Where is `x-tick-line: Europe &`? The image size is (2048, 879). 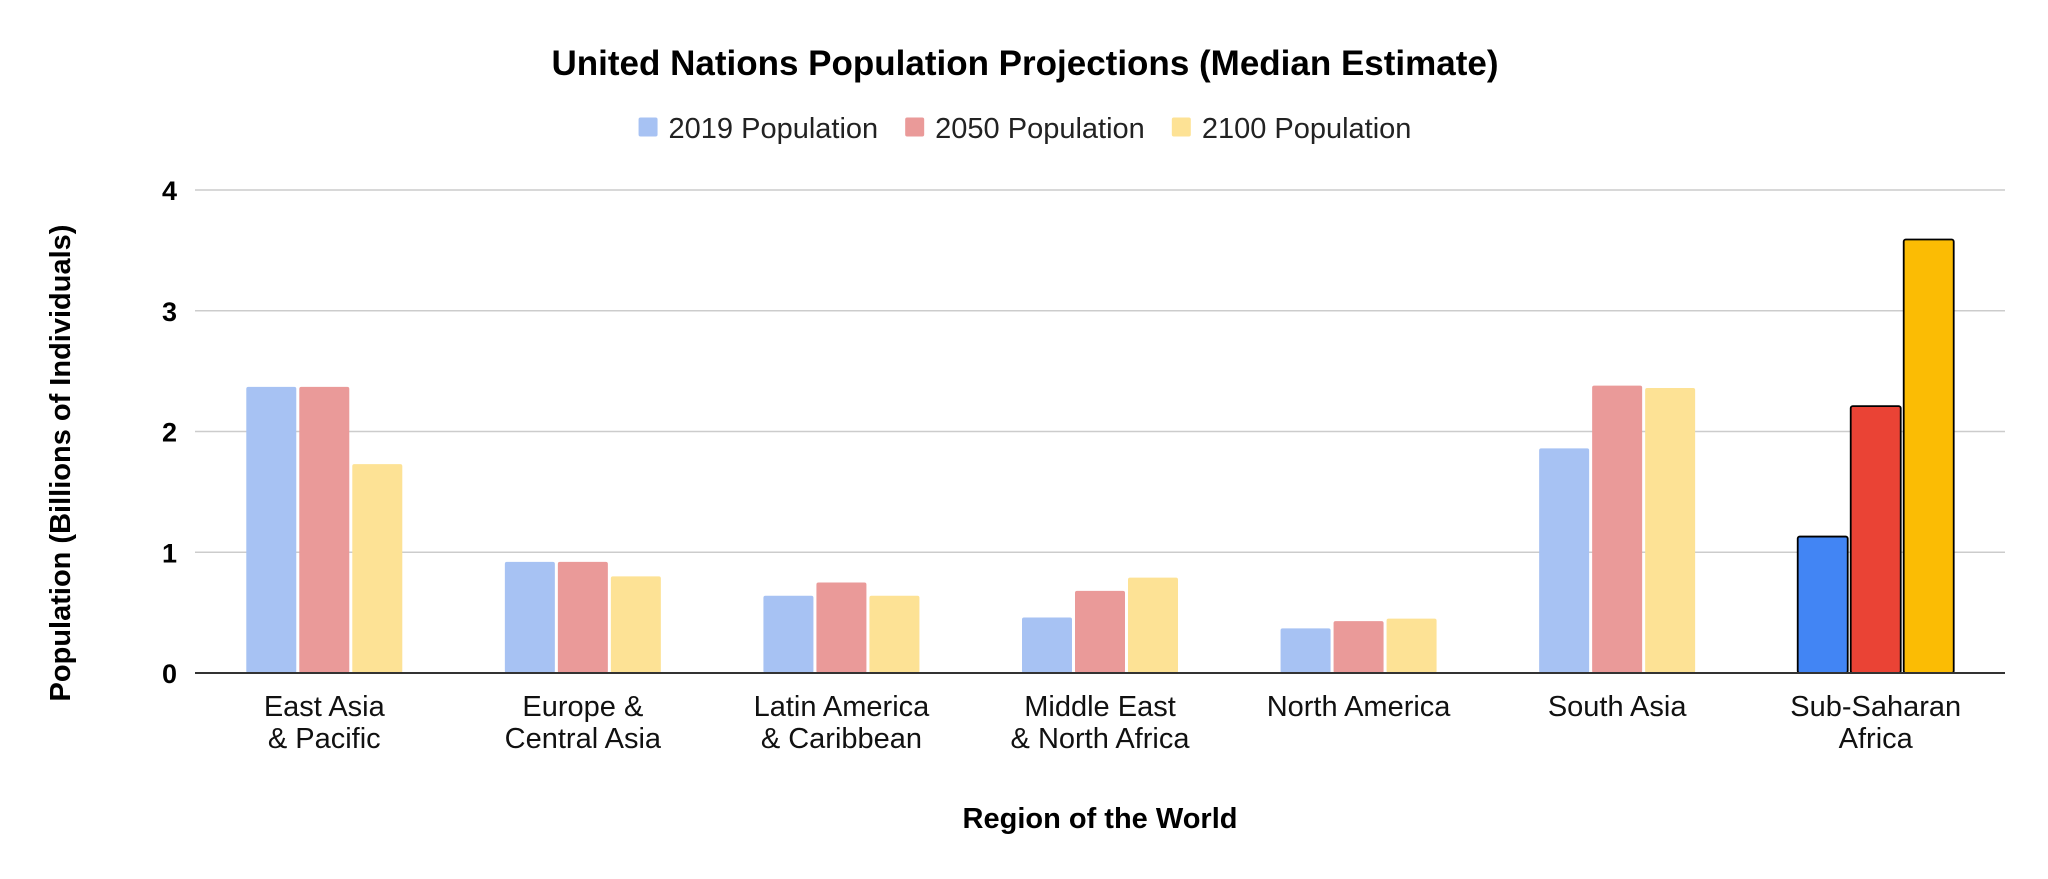 x-tick-line: Europe & is located at coordinates (582, 707).